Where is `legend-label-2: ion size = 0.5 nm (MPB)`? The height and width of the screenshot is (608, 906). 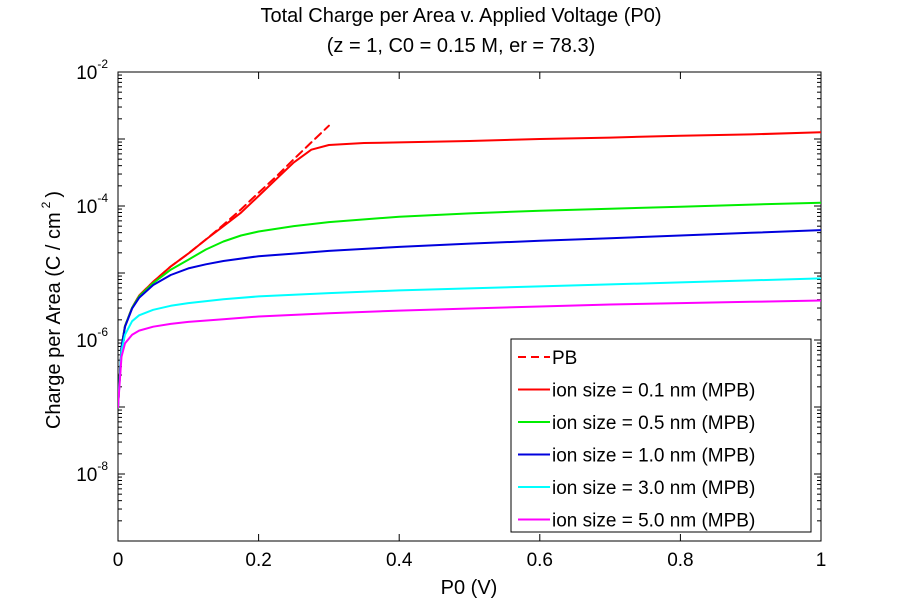 legend-label-2: ion size = 0.5 nm (MPB) is located at coordinates (653, 423).